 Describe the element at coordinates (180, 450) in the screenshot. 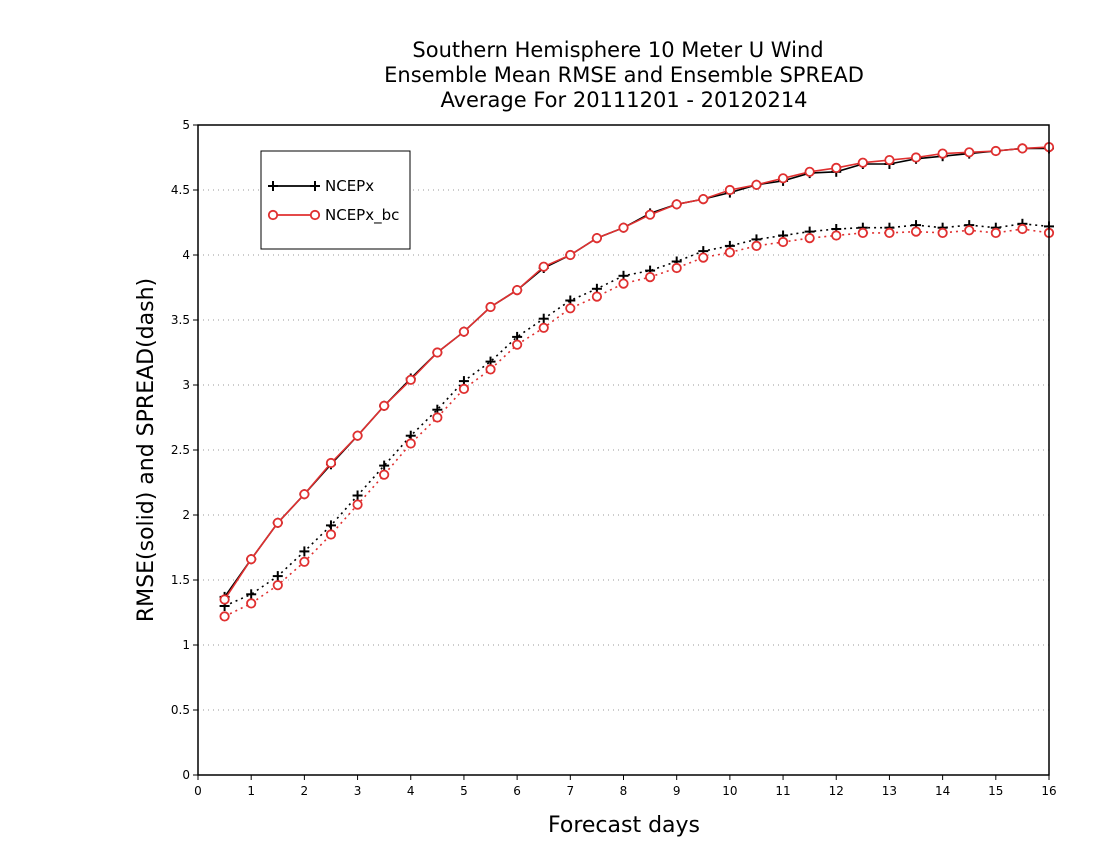

I see `y-tick-label: 2.5` at that location.